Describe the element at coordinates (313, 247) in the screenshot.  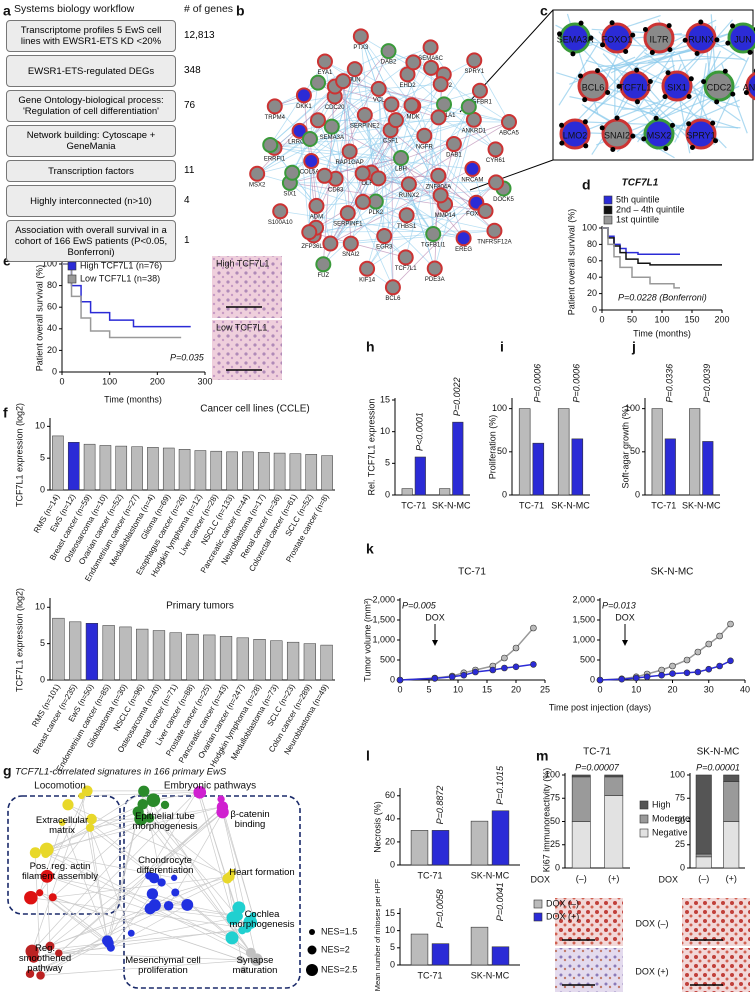
I see `gene-label: ZFP36L1` at that location.